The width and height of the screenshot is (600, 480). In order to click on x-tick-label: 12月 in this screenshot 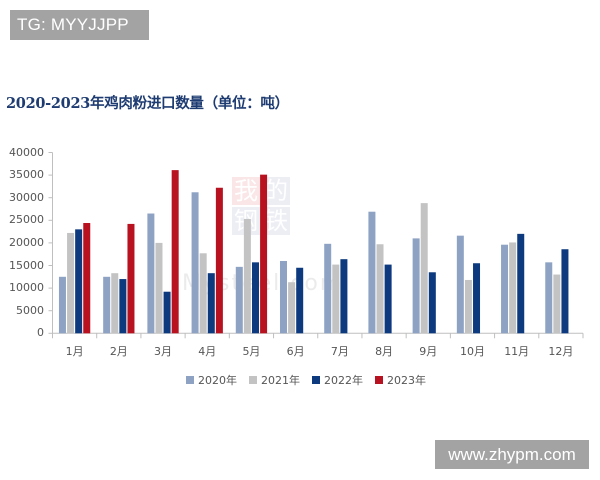, I will do `click(561, 351)`.